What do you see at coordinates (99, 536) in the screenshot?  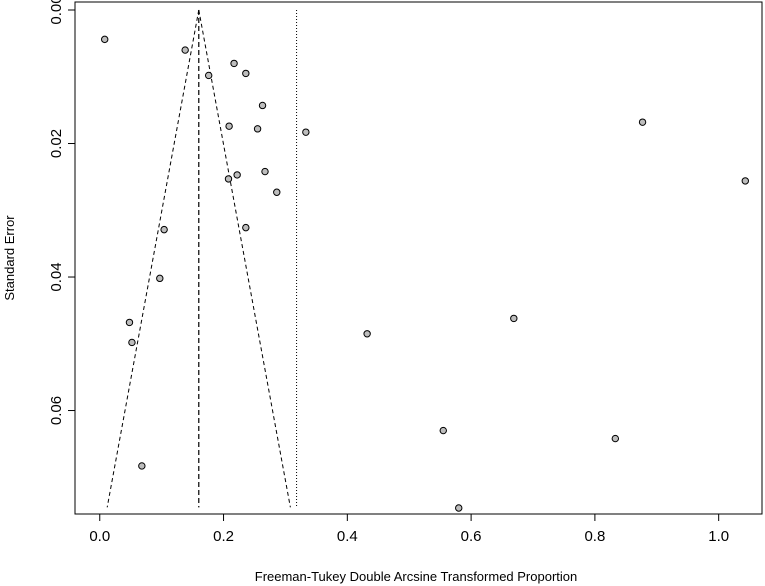 I see `x-tick-label: 0.0` at bounding box center [99, 536].